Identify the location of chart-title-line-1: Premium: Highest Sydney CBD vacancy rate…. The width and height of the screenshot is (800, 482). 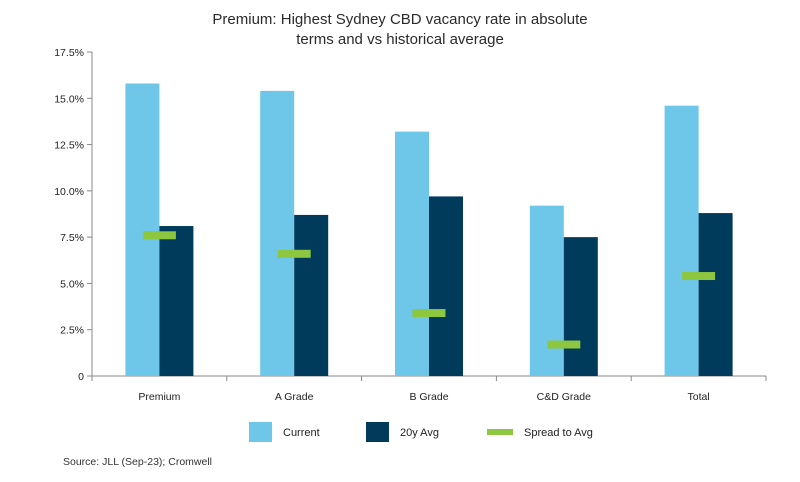
(400, 19).